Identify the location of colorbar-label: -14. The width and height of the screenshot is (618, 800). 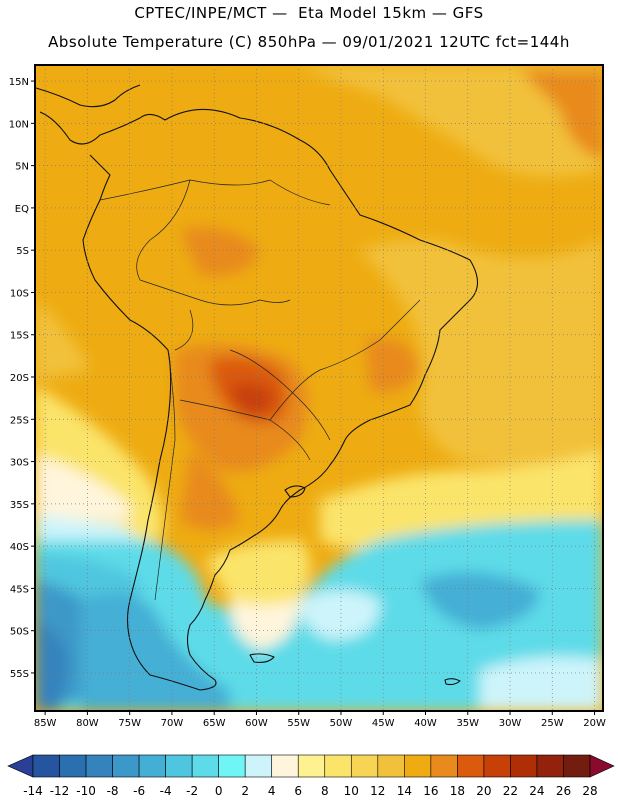
(33, 791).